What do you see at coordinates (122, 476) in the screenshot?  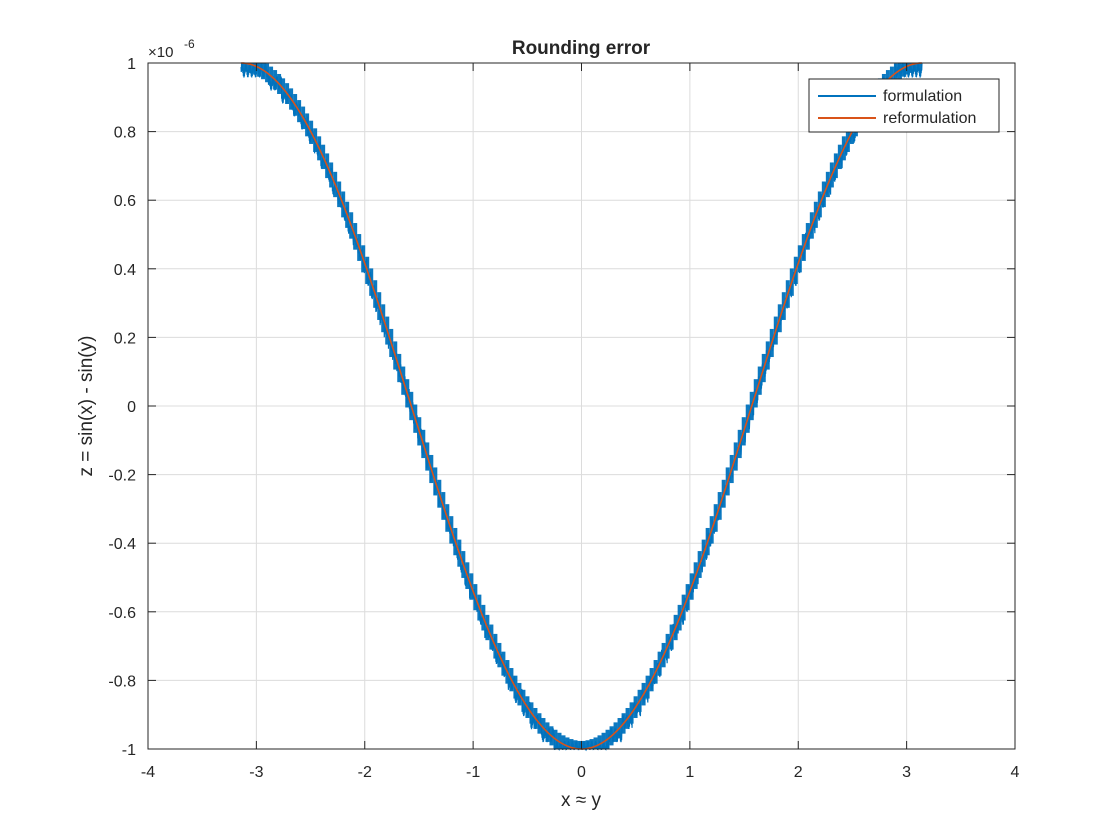 I see `y-tick-label: -0.2` at bounding box center [122, 476].